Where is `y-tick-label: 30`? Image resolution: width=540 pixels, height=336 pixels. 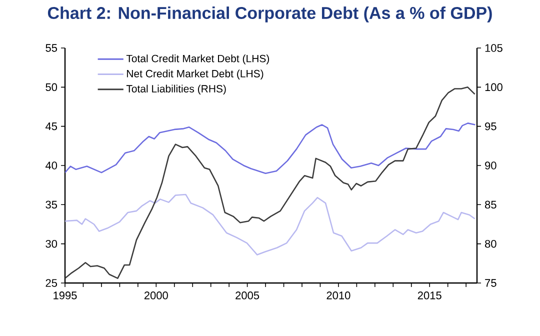
y-tick-label: 30 is located at coordinates (52, 244).